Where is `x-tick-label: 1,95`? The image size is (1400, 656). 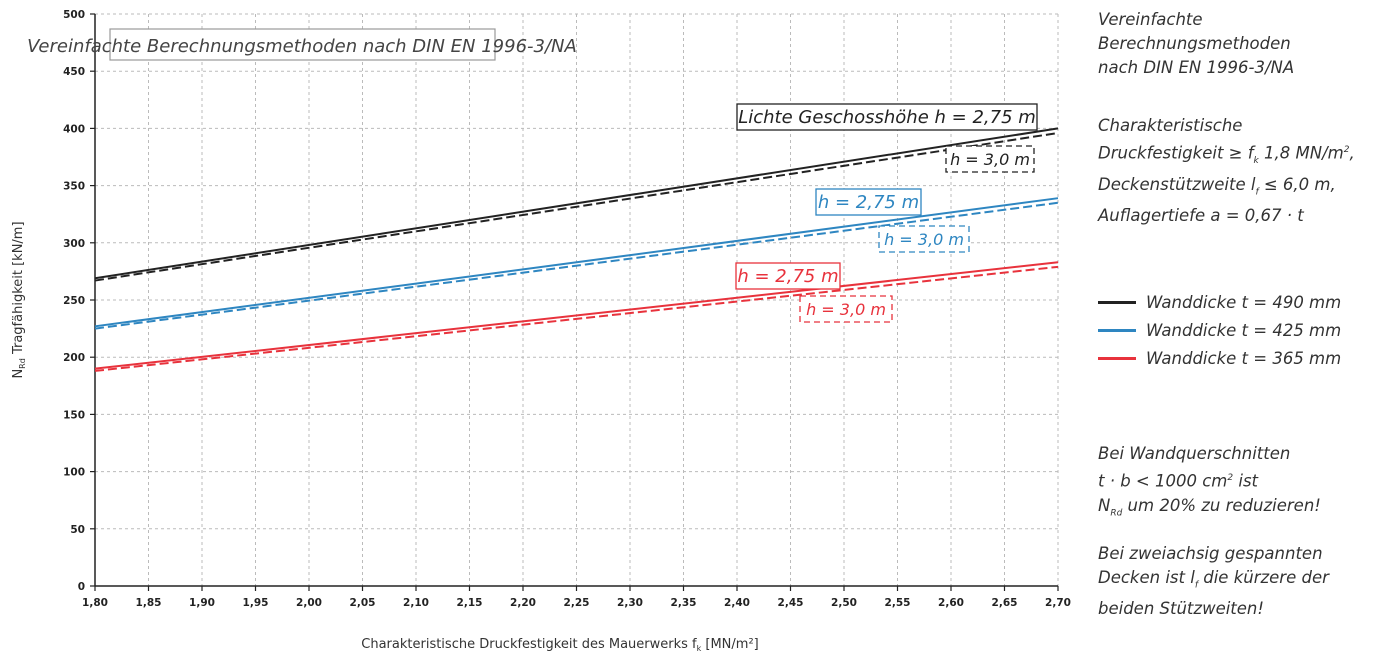
x-tick-label: 1,95 is located at coordinates (256, 603).